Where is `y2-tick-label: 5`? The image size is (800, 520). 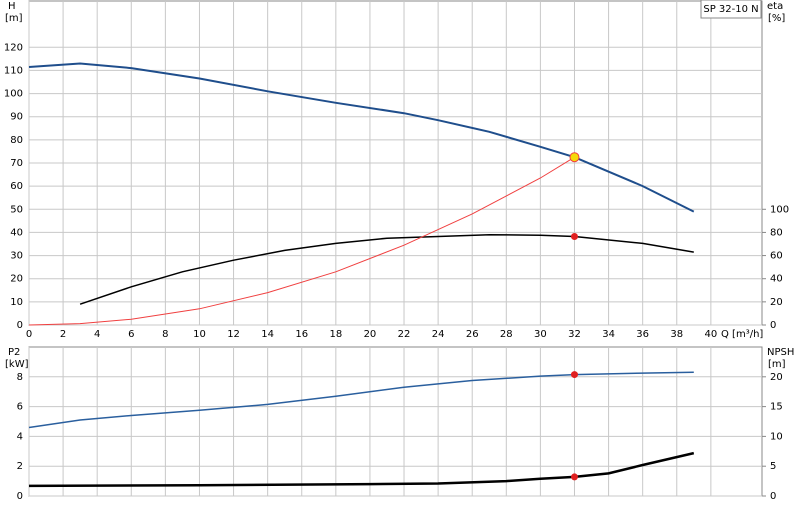
y2-tick-label: 5 is located at coordinates (773, 466).